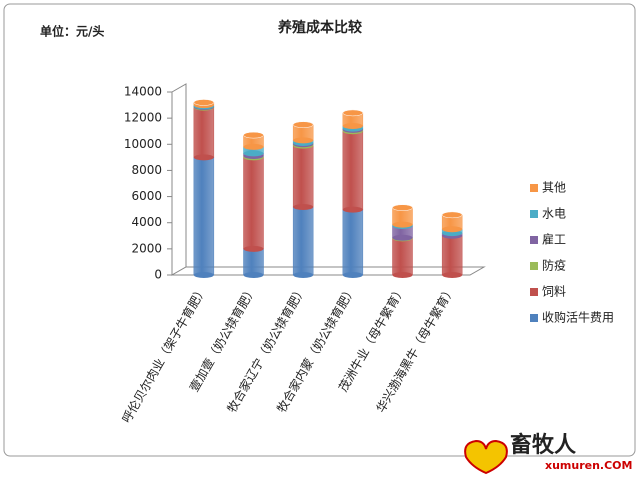  What do you see at coordinates (578, 317) in the screenshot?
I see `legend-label: 收购活牛费用` at bounding box center [578, 317].